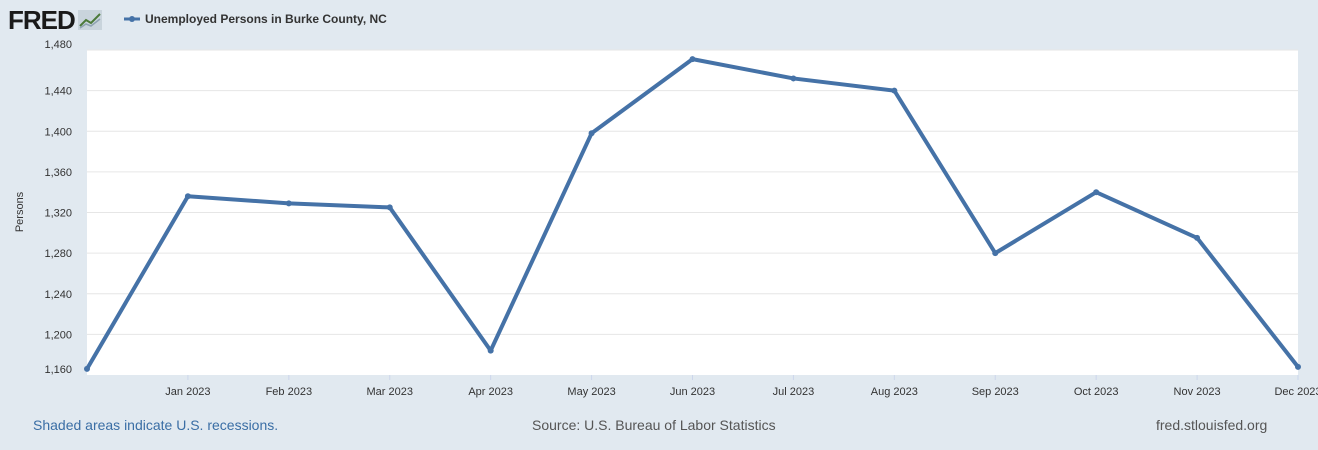 Image resolution: width=1318 pixels, height=450 pixels. What do you see at coordinates (995, 392) in the screenshot?
I see `x-tick-label: Sep 2023` at bounding box center [995, 392].